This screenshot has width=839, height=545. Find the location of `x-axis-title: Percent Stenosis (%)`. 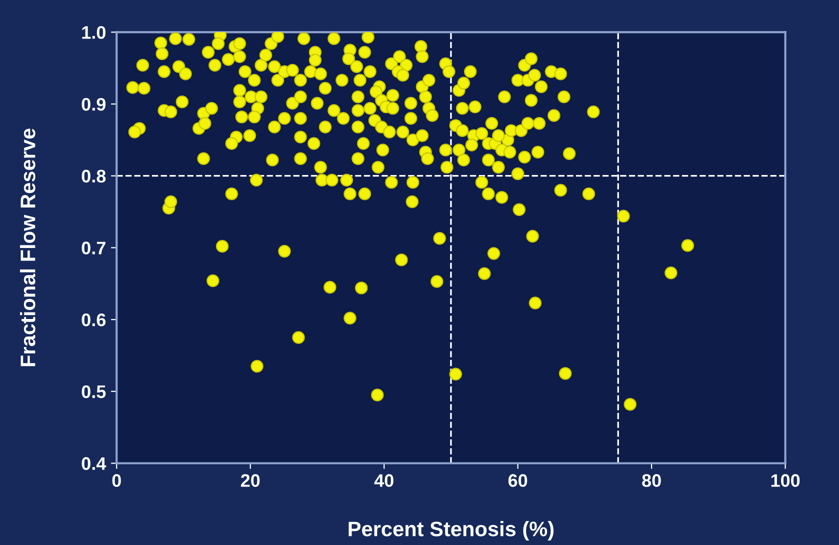

x-axis-title: Percent Stenosis (%) is located at coordinates (451, 530).